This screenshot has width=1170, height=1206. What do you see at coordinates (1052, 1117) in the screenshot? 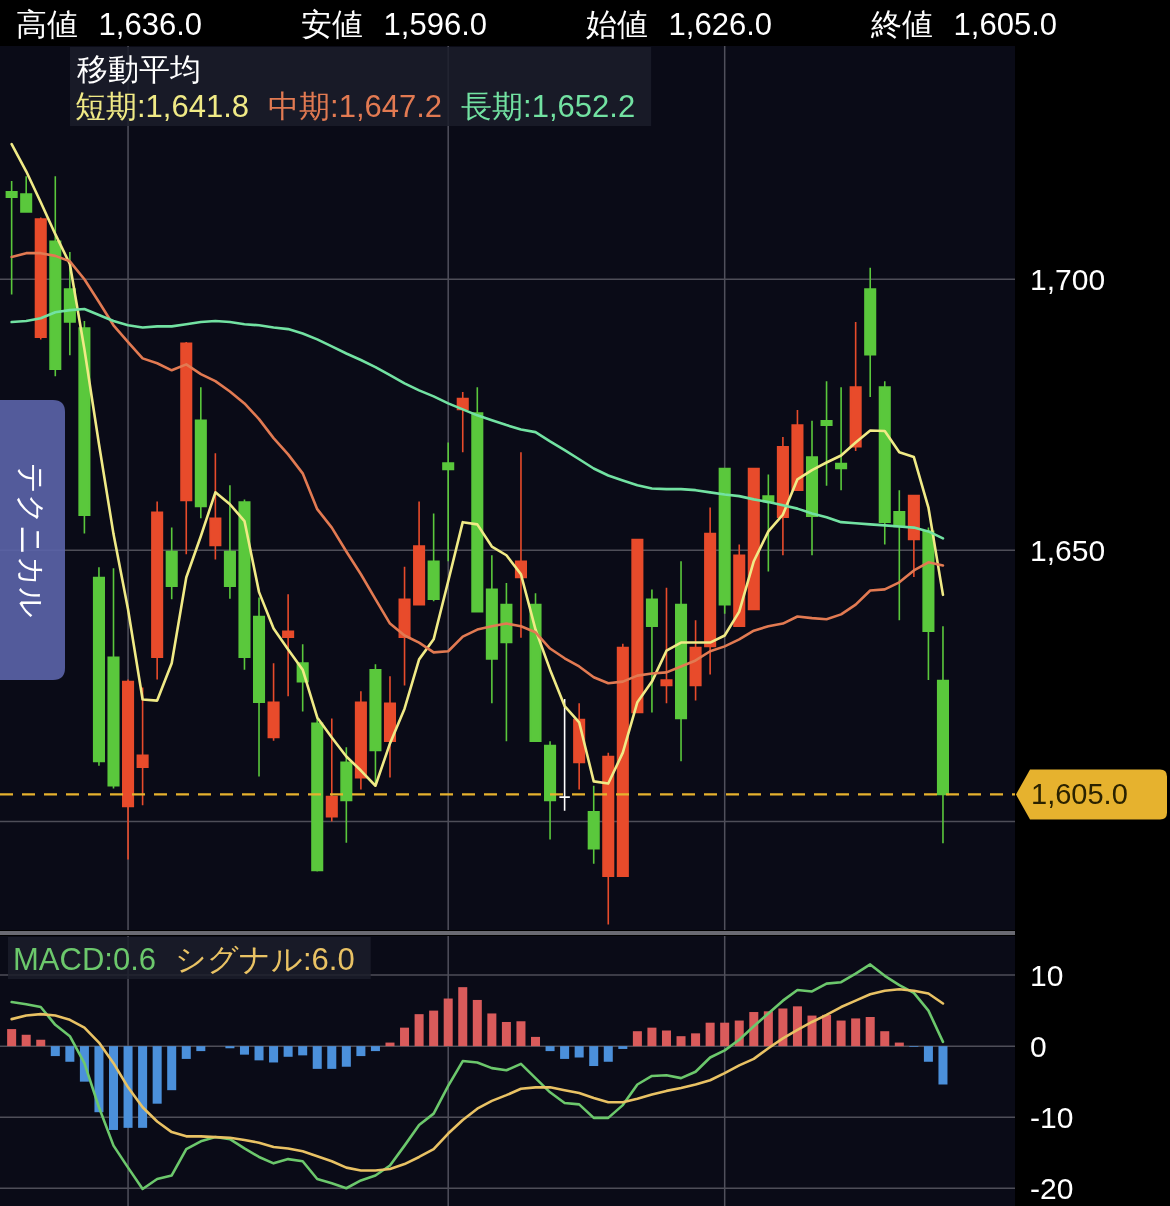
I see `y-tick-label: -10` at bounding box center [1052, 1117].